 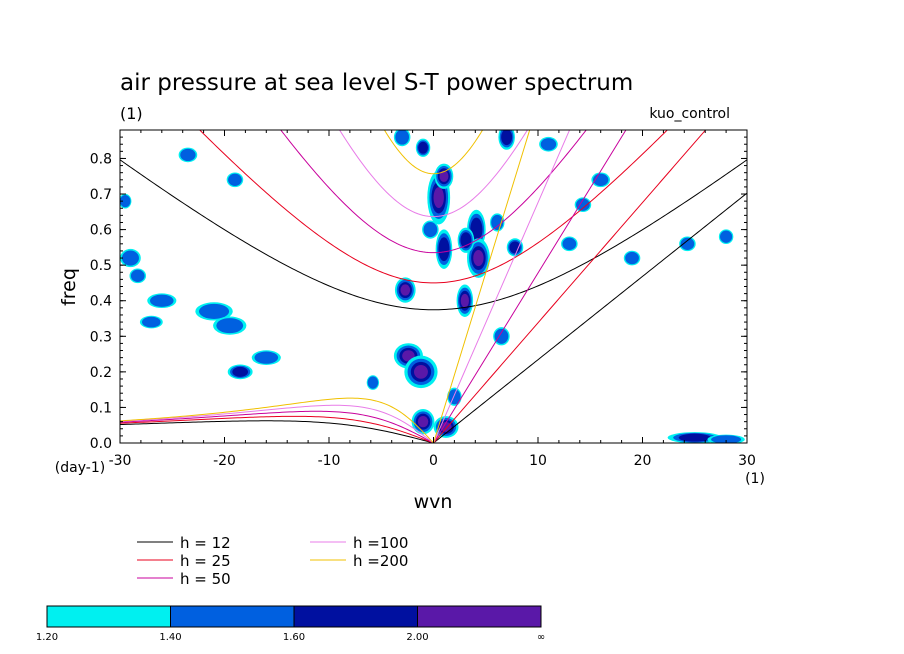 I want to click on x-tick-label: 20, so click(x=643, y=461).